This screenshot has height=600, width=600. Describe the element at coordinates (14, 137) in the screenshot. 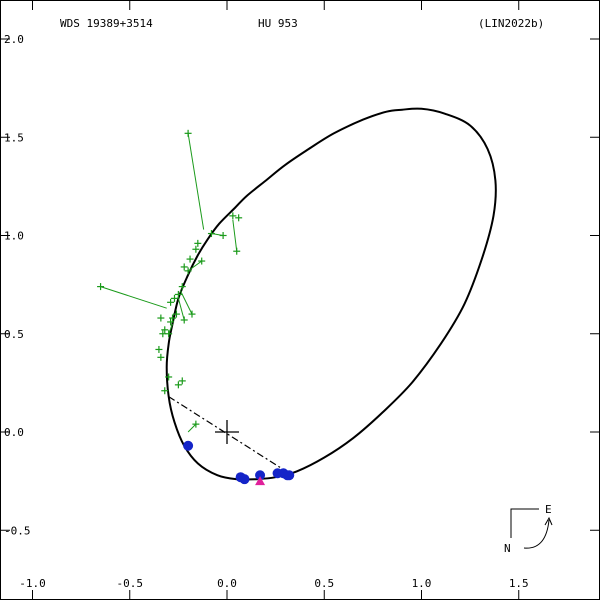

I see `y-tick-label: 1.5` at that location.